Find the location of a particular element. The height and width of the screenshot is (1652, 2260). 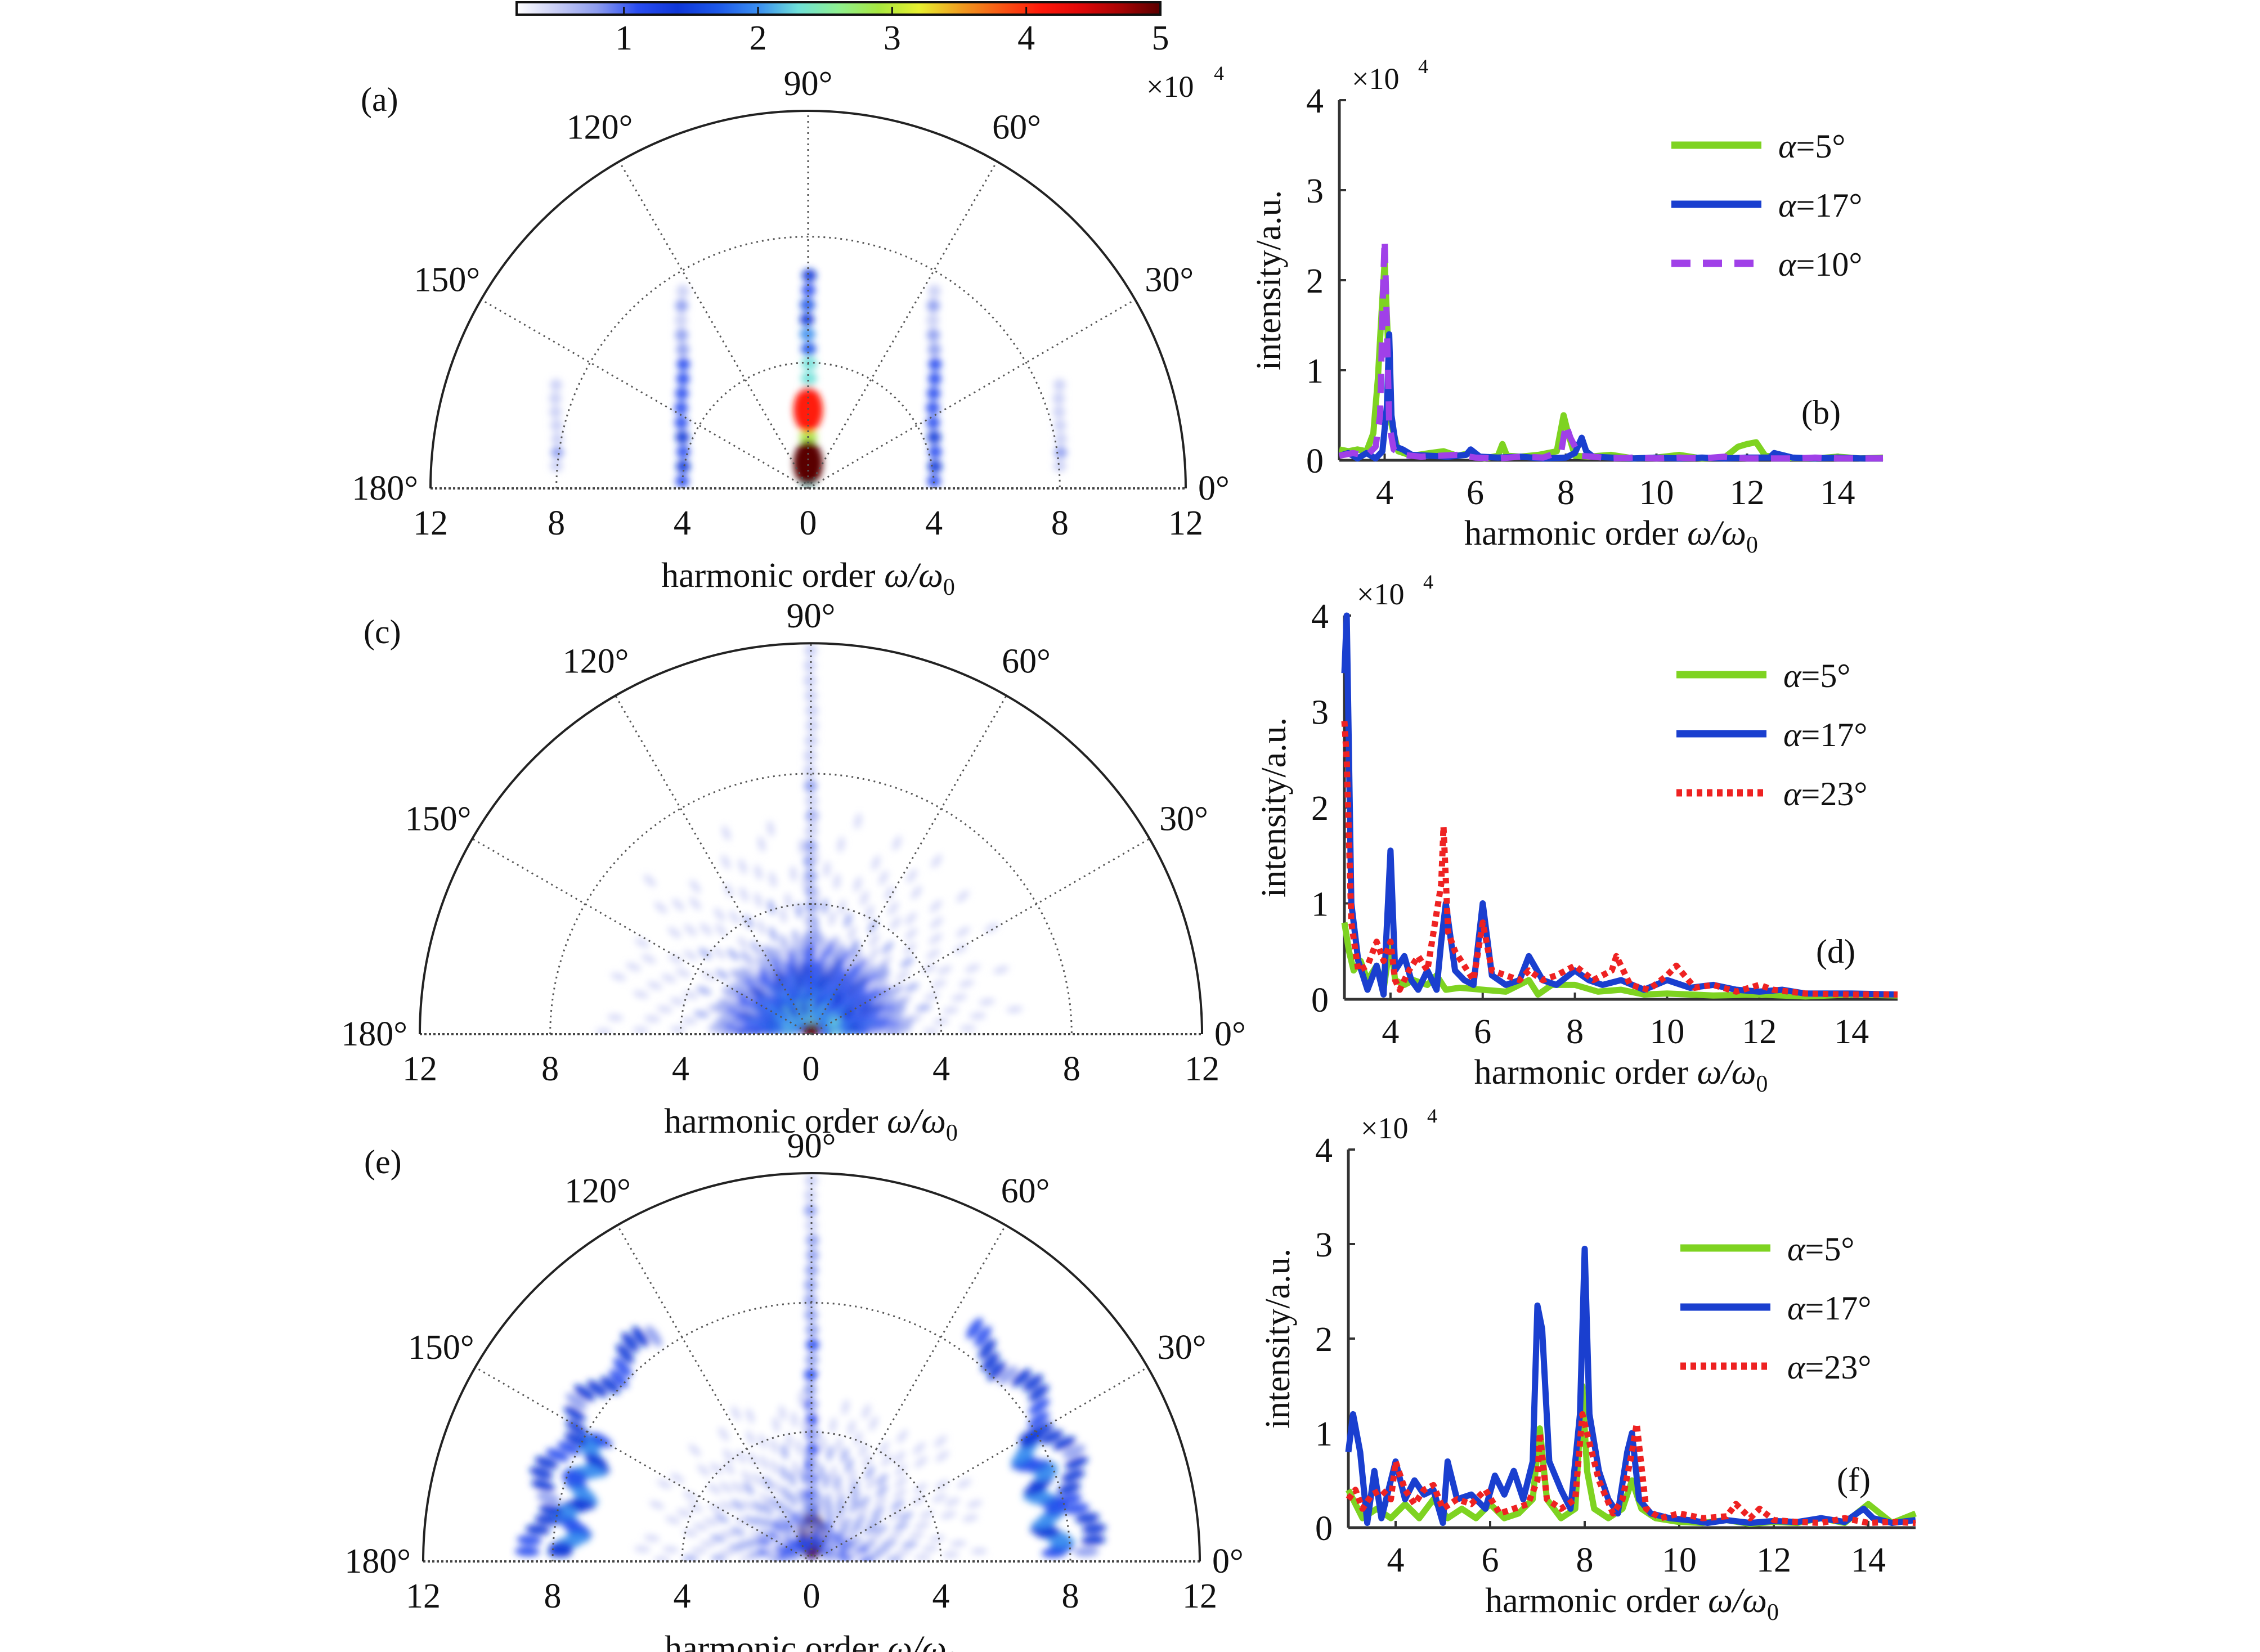

x-axis-label: harmonic order ω/ω0 is located at coordinates (808, 578).